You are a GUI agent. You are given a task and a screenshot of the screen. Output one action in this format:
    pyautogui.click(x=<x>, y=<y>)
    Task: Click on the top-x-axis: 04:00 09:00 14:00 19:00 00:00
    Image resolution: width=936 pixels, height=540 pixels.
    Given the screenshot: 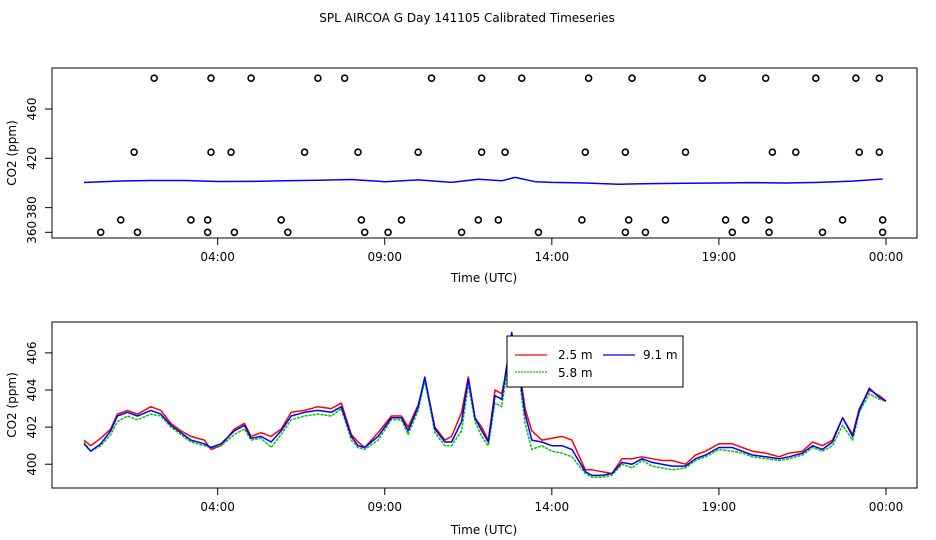 What is the action you would take?
    pyautogui.click(x=551, y=251)
    